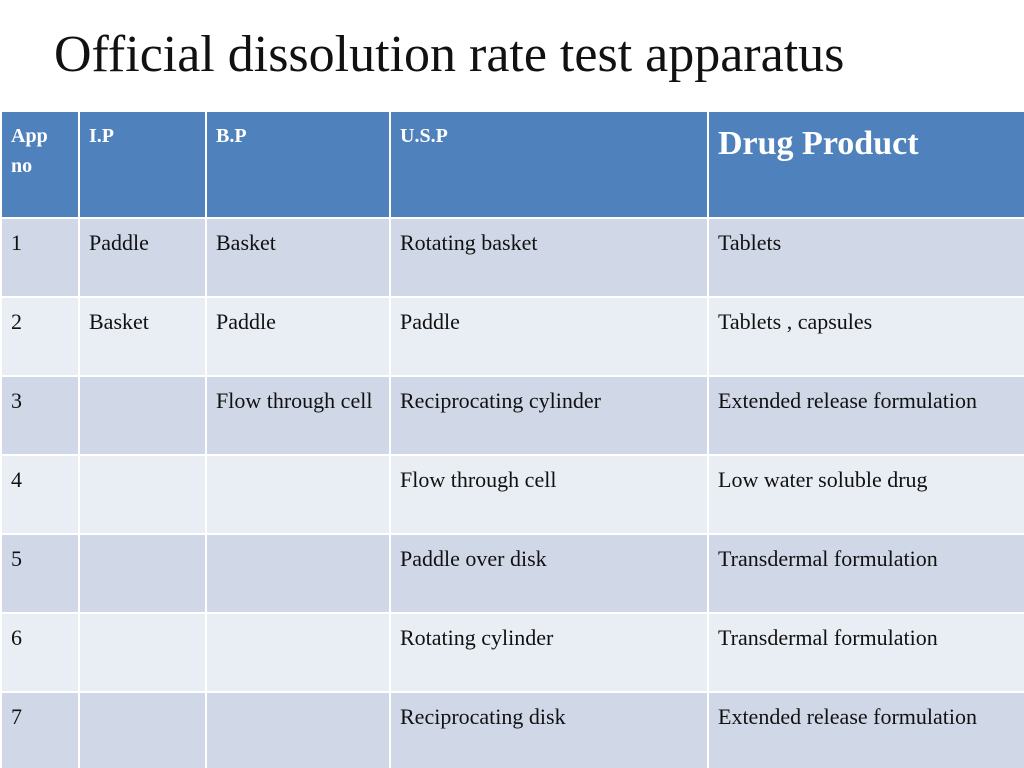  I want to click on page-title: Official dissolution rate test apparatus, so click(449, 54).